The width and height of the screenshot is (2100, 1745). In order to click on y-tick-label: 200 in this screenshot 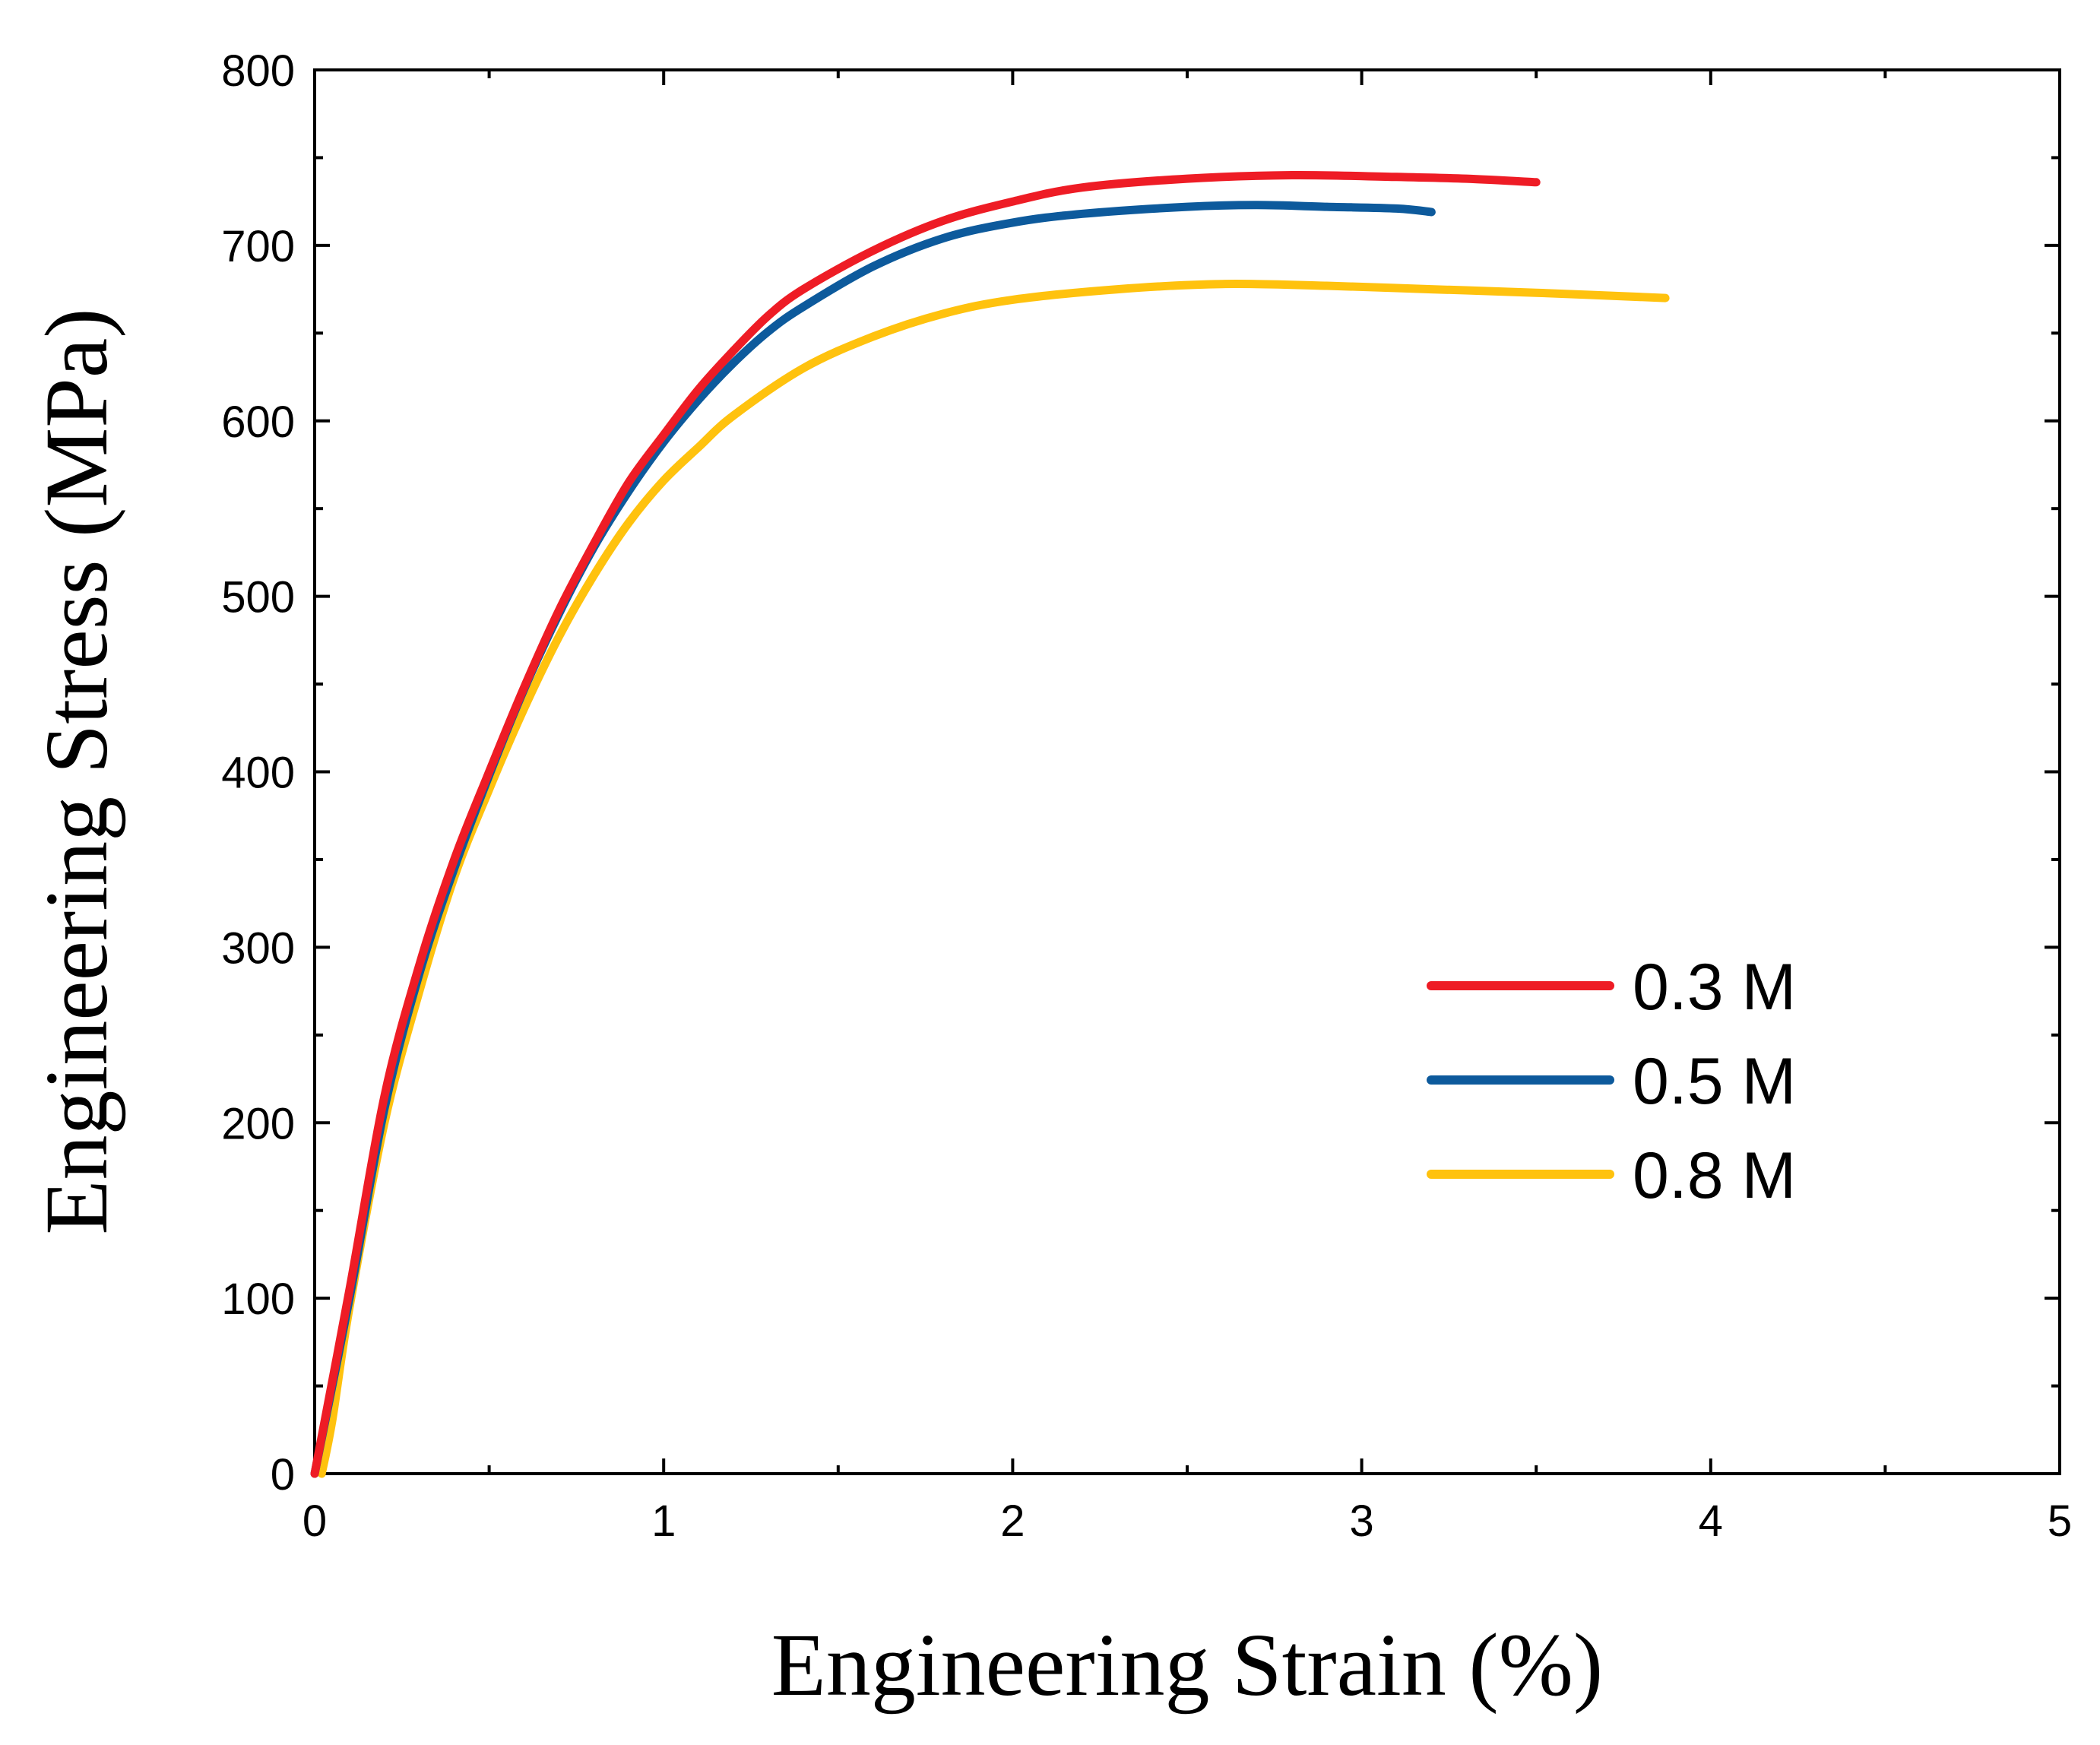, I will do `click(258, 1123)`.